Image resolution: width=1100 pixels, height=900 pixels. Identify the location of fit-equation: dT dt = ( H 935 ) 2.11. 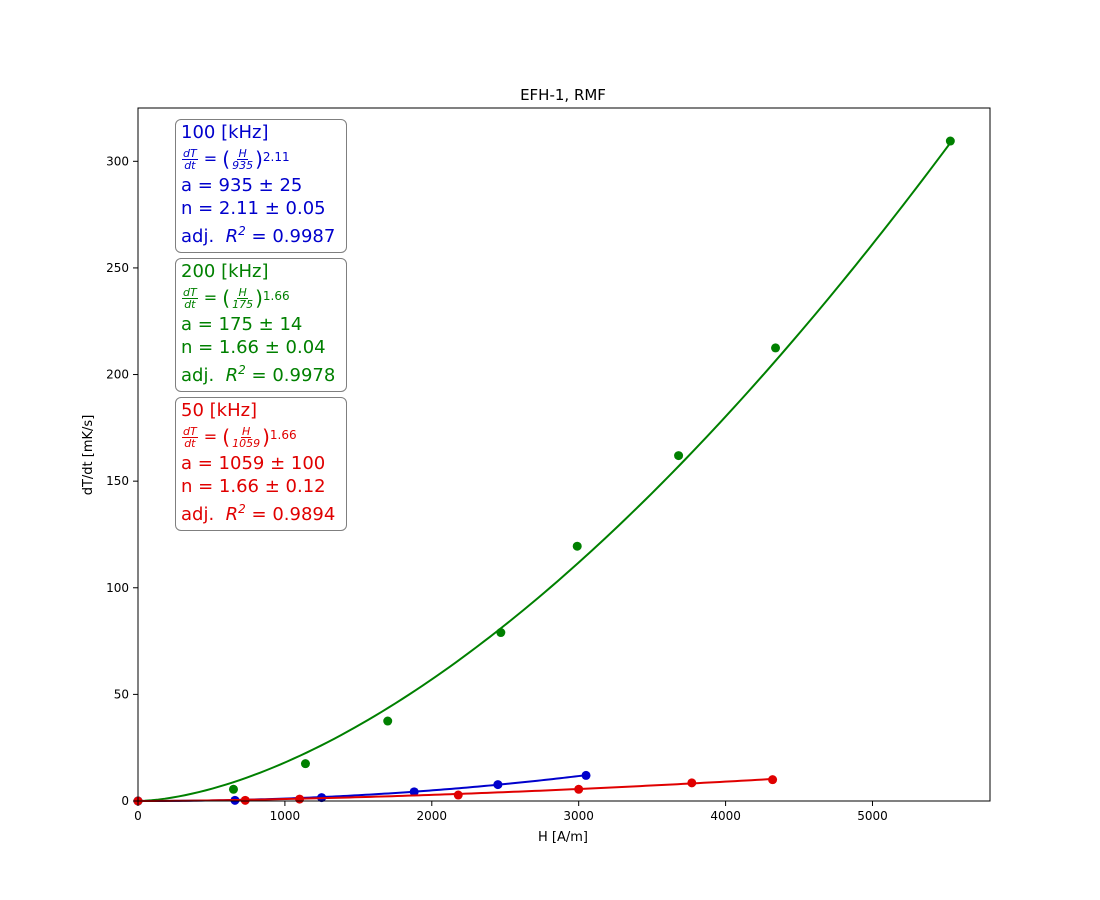
(261, 159).